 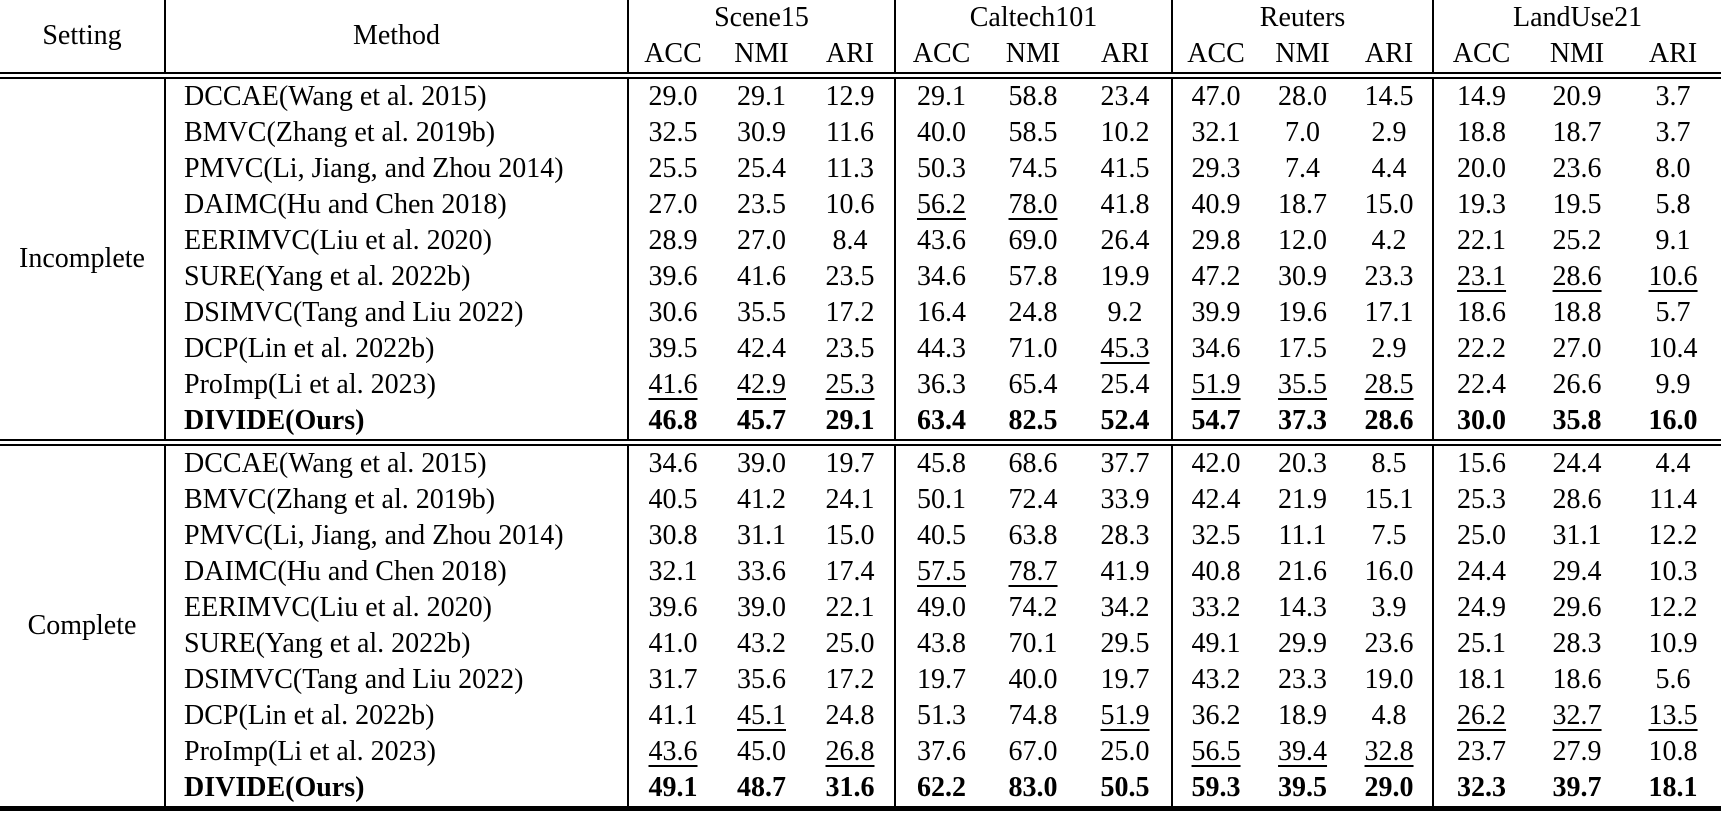 What do you see at coordinates (761, 715) in the screenshot?
I see `value-cell: 45.1` at bounding box center [761, 715].